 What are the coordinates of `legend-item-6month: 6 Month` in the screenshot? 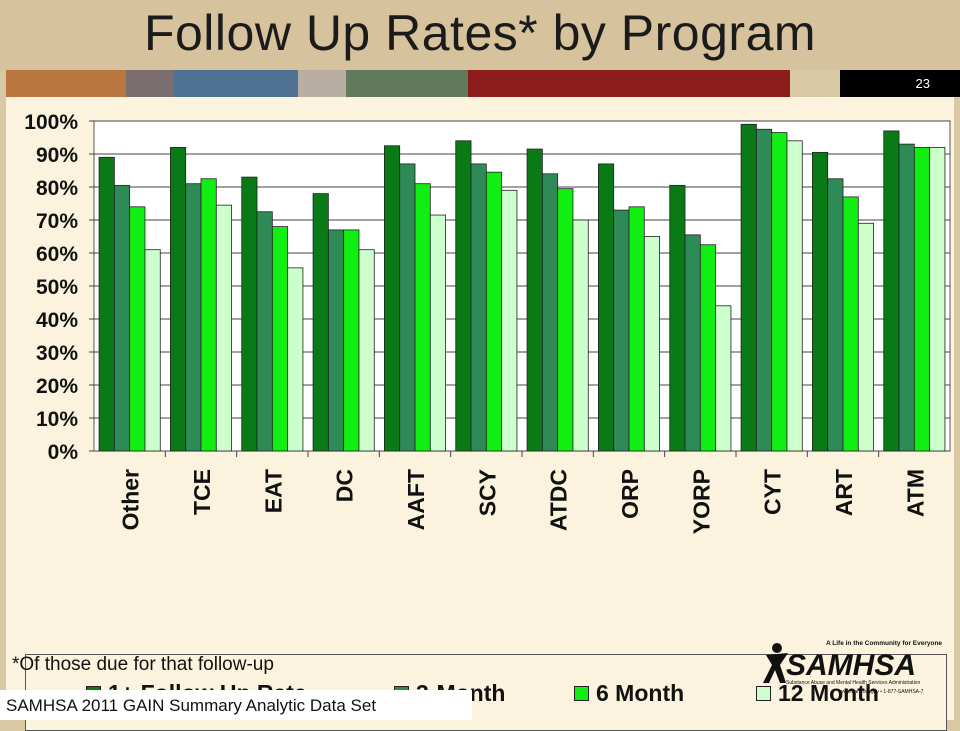 It's located at (629, 692).